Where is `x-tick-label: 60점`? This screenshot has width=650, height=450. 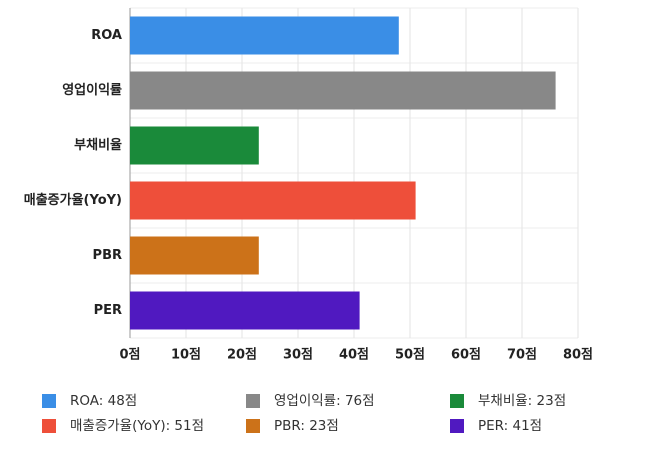
x-tick-label: 60점 is located at coordinates (466, 355).